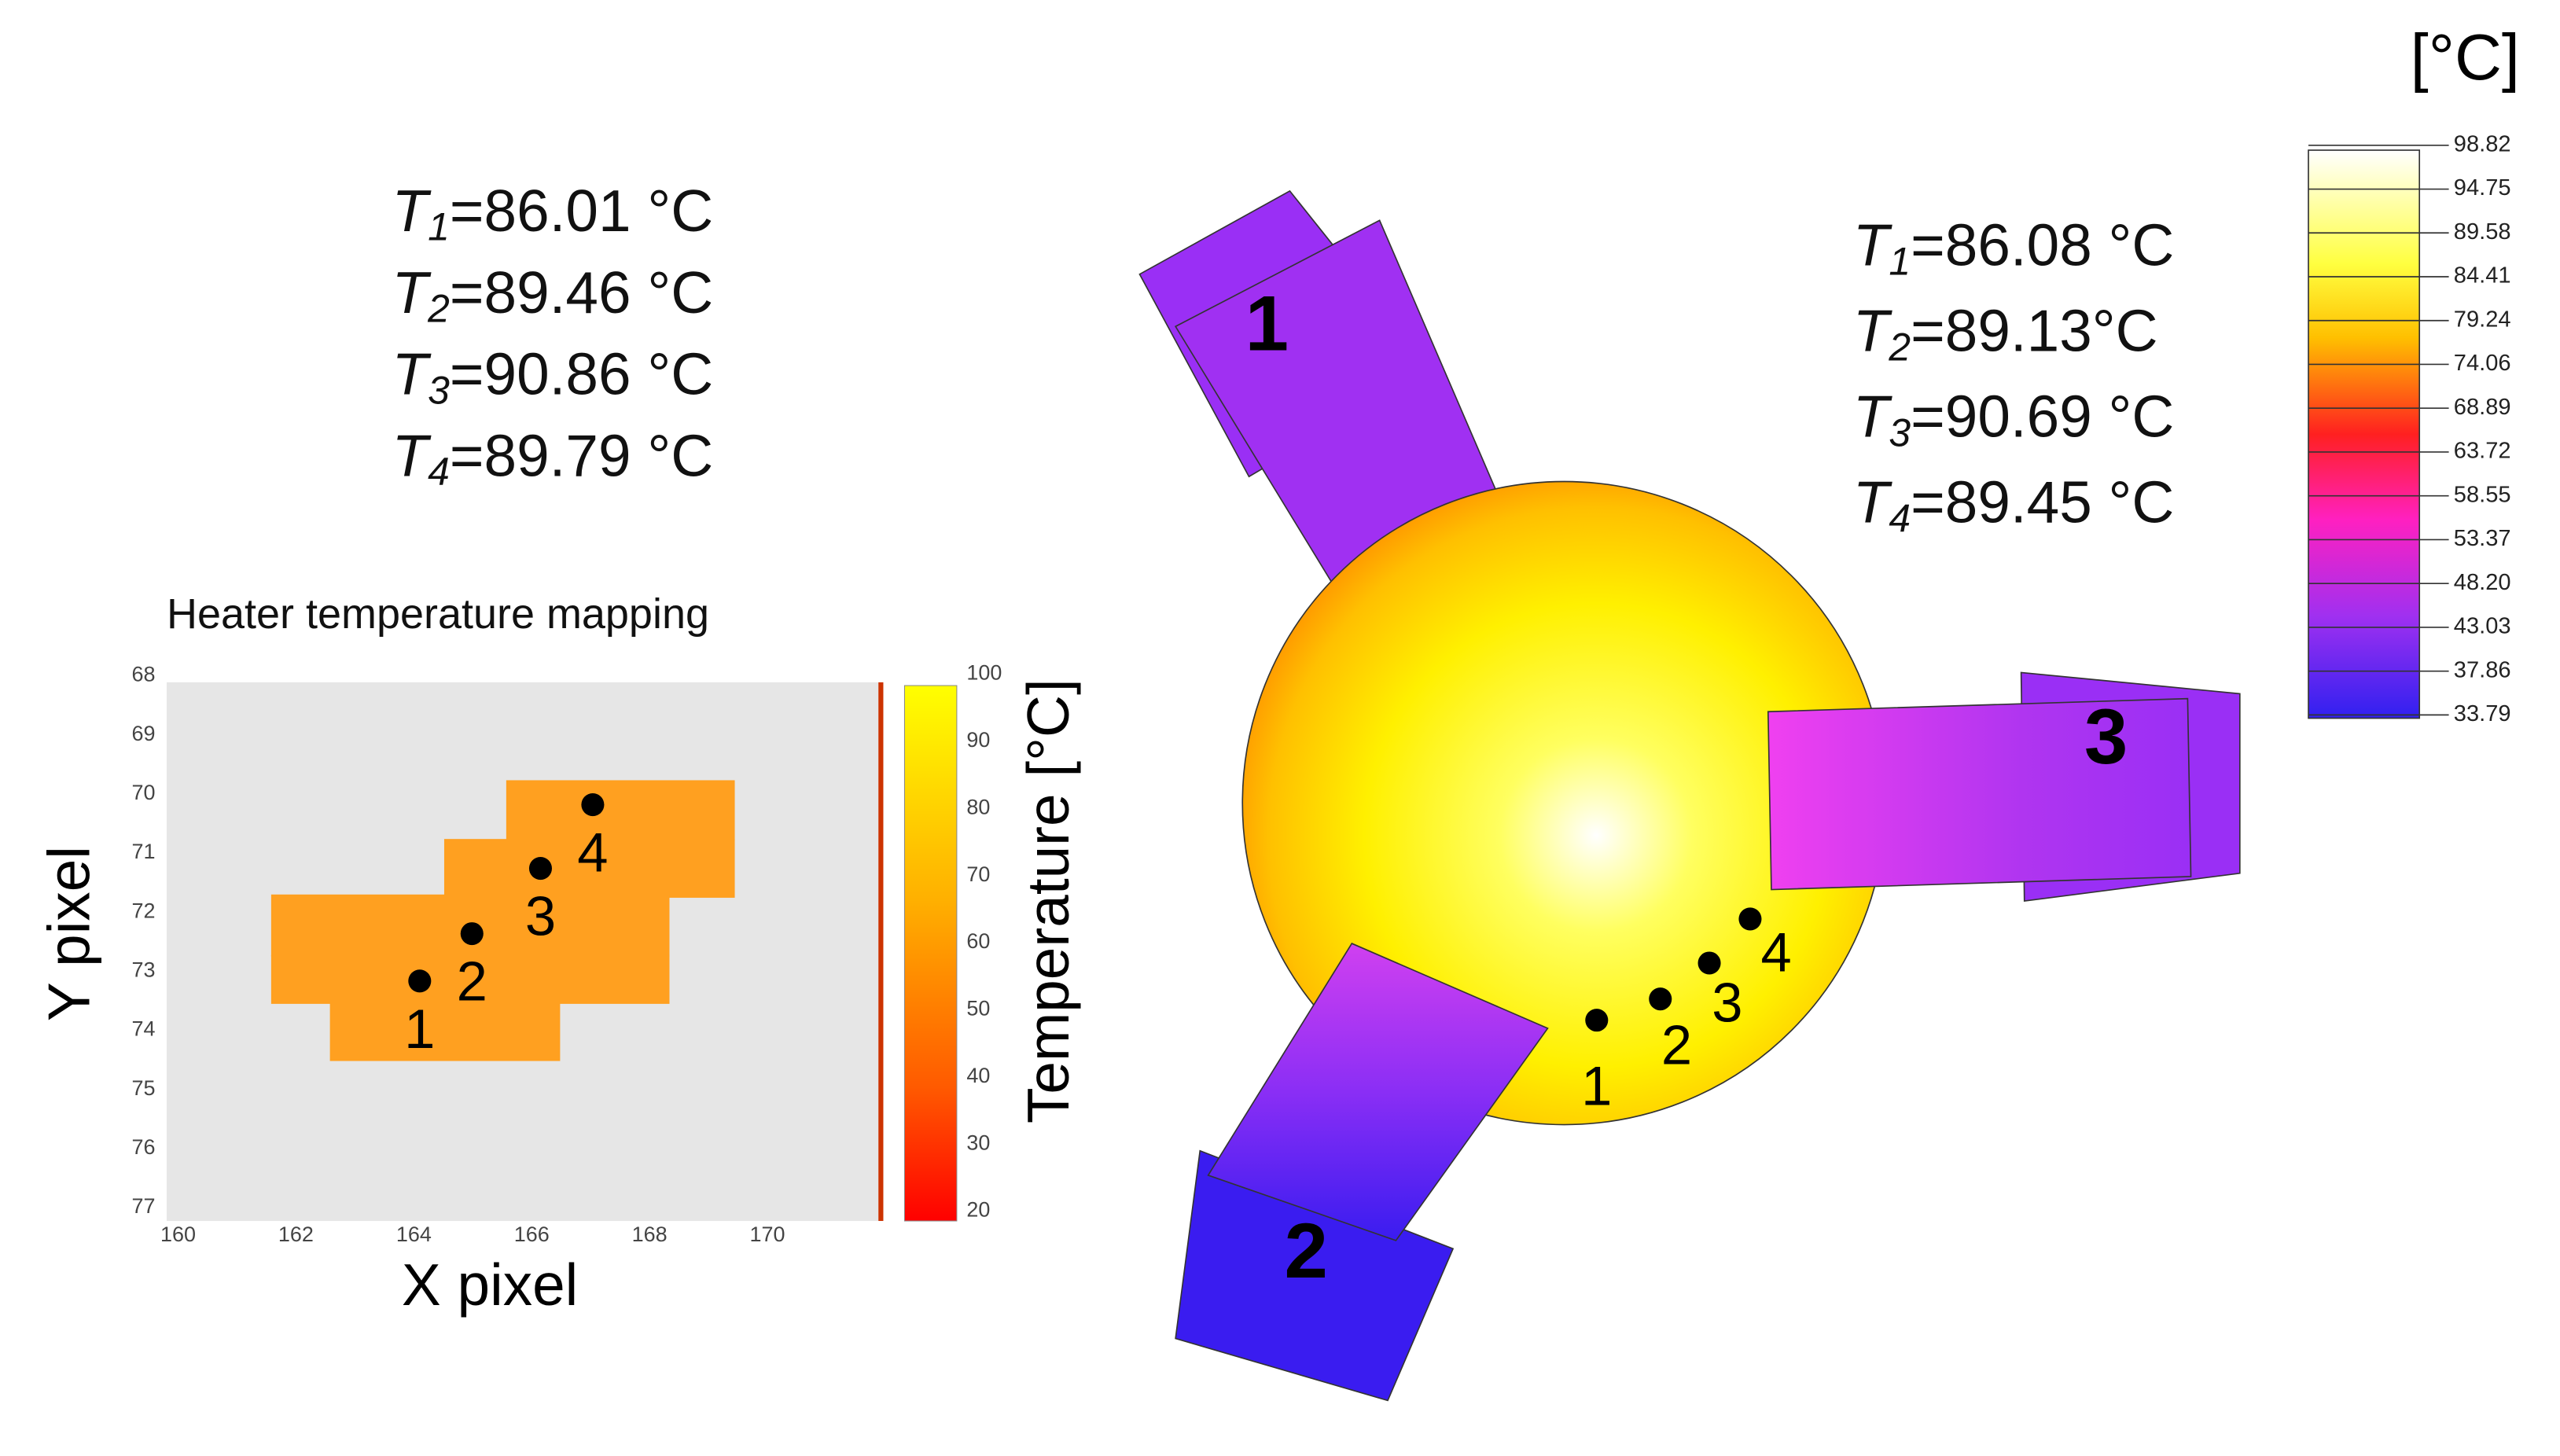 The height and width of the screenshot is (1456, 2560). I want to click on temperature-reading: T1=86.01 °C, so click(553, 213).